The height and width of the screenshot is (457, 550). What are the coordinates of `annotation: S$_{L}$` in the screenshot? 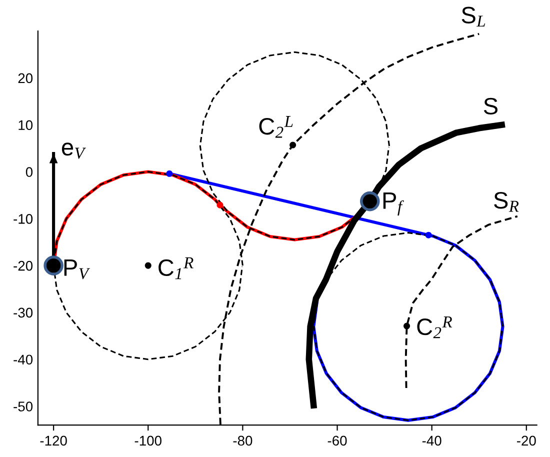 It's located at (474, 16).